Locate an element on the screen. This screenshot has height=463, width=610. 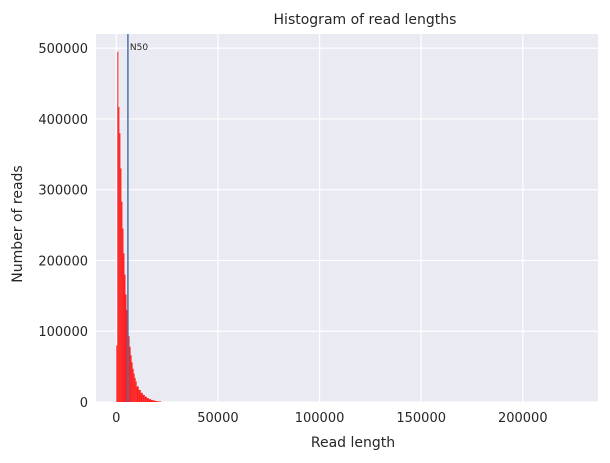
y-axis-ticks: 0 100000 200000 300000 400000 500000 is located at coordinates (63, 226).